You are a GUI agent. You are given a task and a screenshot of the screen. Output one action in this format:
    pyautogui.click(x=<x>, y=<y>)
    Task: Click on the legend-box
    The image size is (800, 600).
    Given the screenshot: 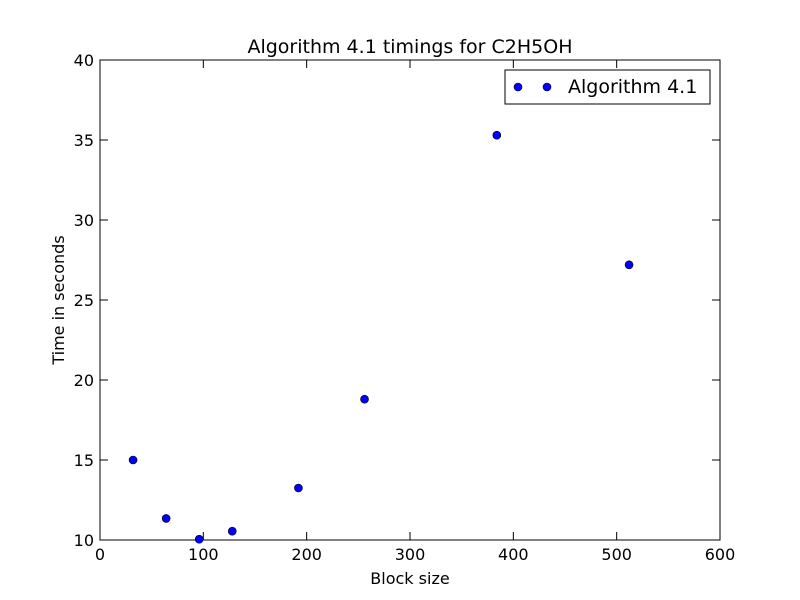 What is the action you would take?
    pyautogui.click(x=607, y=87)
    